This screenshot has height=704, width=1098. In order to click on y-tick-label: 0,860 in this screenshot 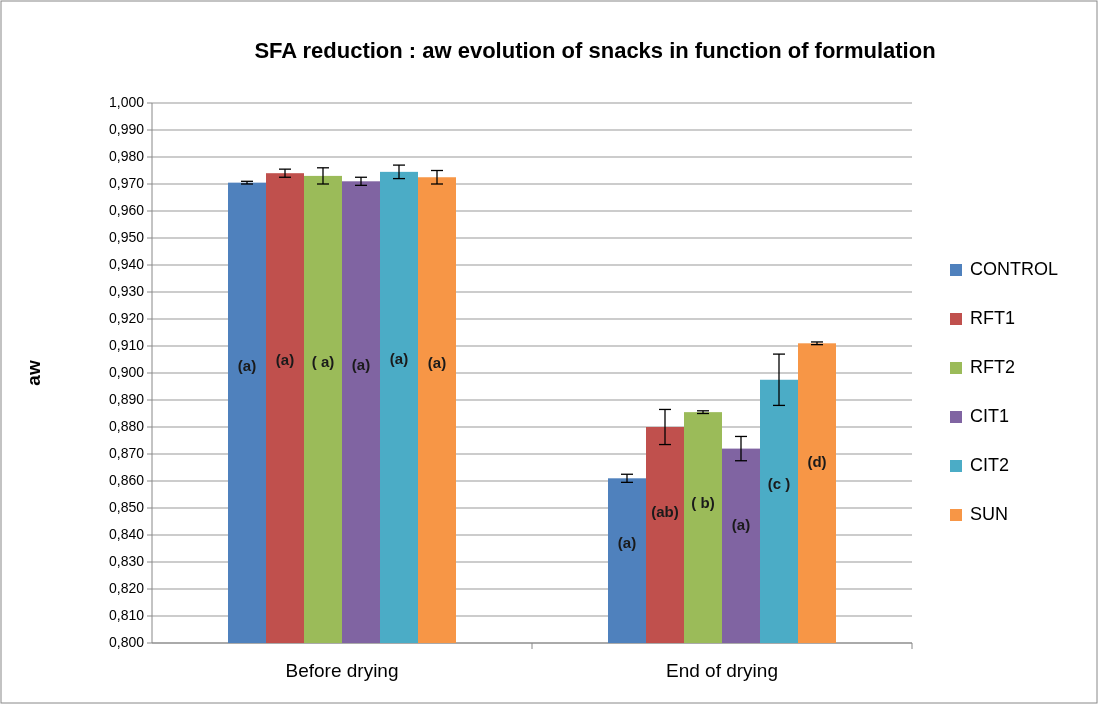, I will do `click(126, 479)`.